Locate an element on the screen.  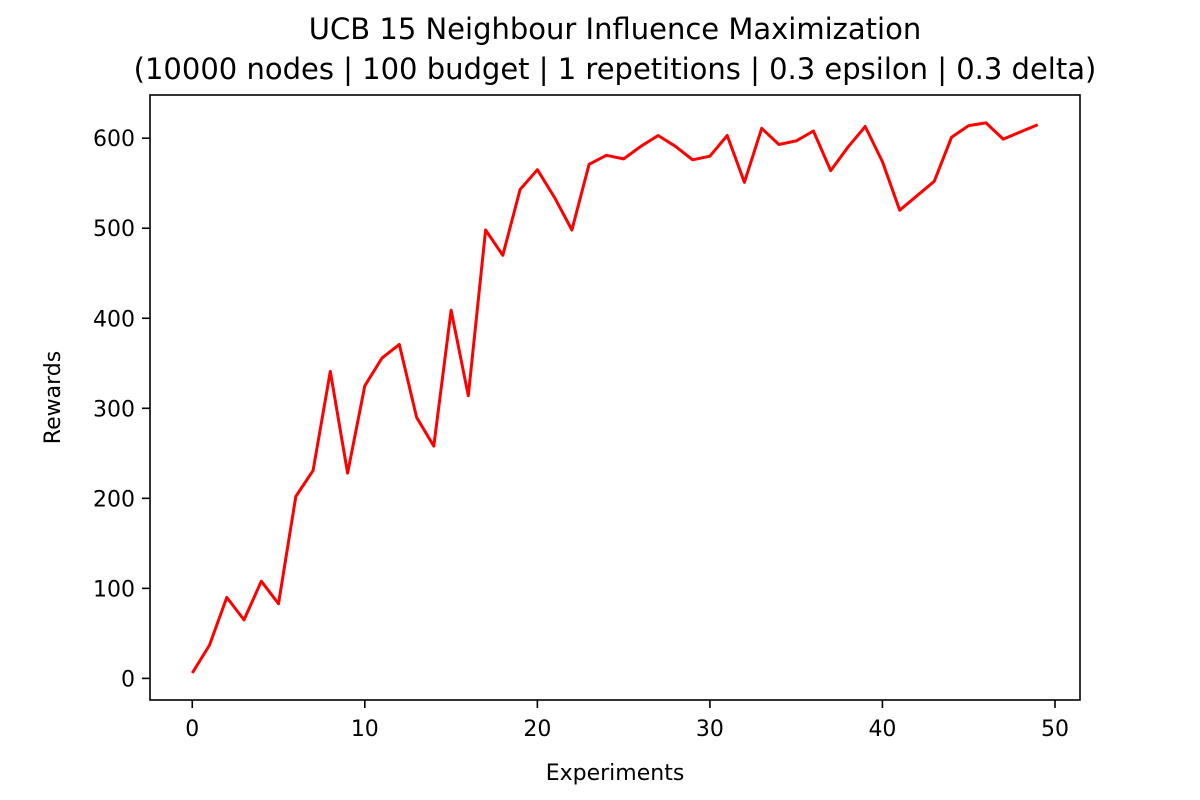
y-tick-label: 300 is located at coordinates (114, 409).